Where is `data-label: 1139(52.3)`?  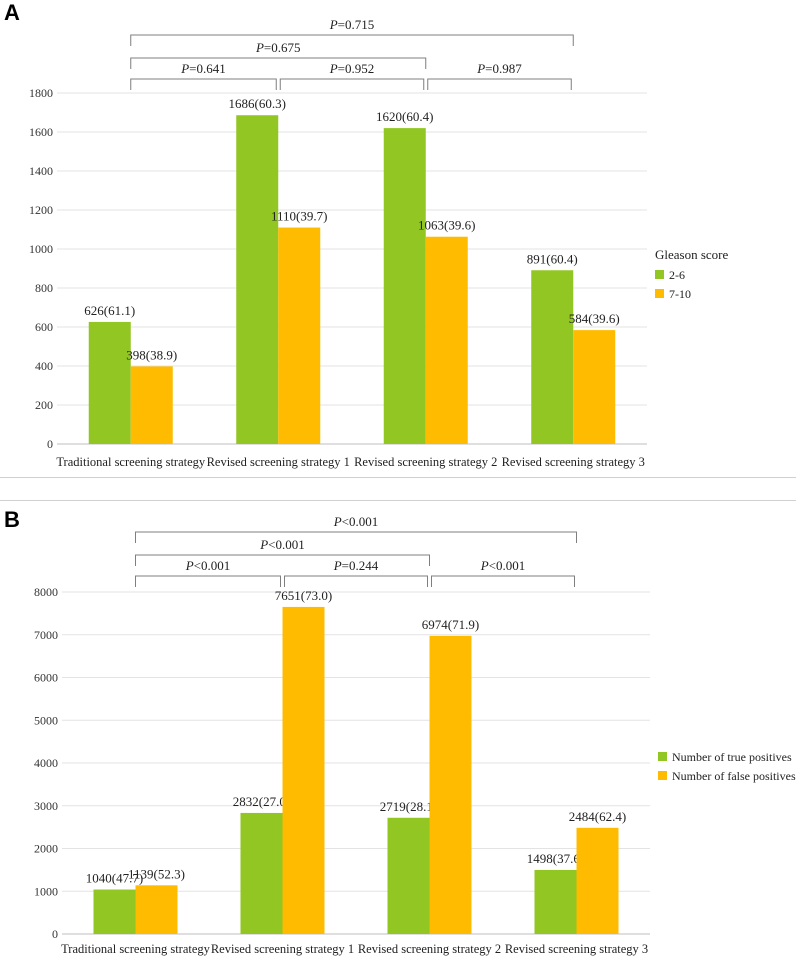
data-label: 1139(52.3) is located at coordinates (156, 873).